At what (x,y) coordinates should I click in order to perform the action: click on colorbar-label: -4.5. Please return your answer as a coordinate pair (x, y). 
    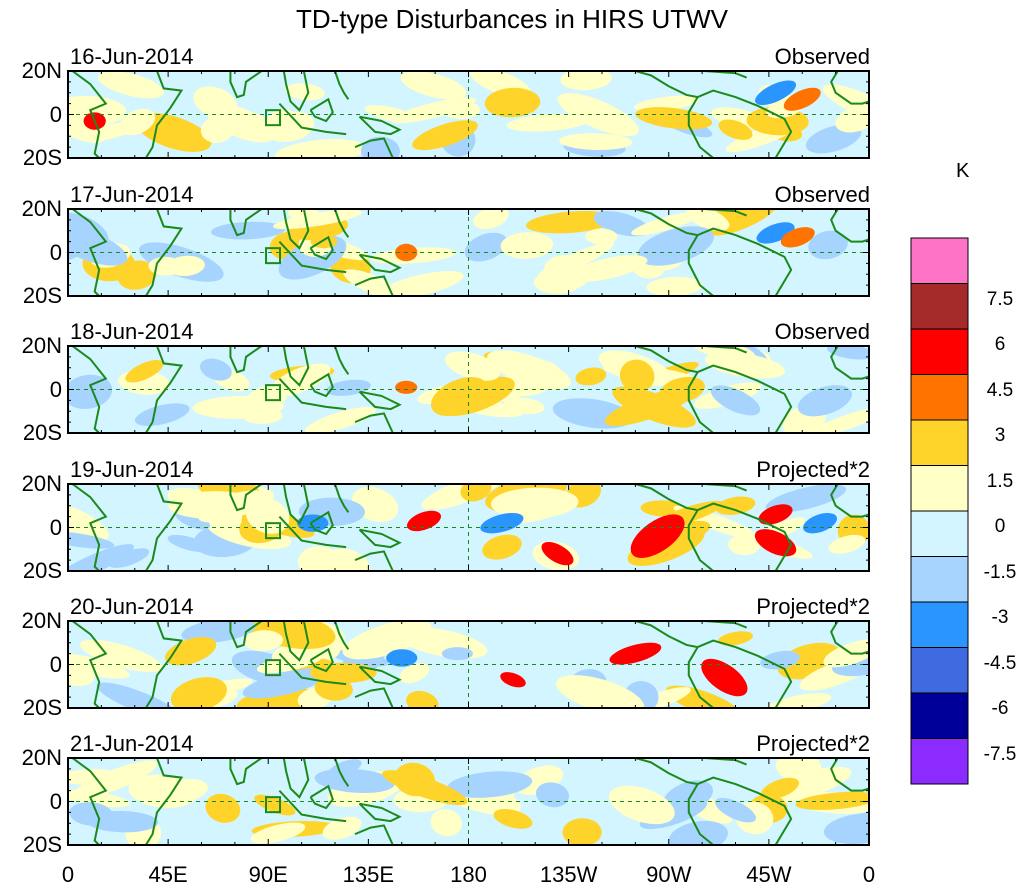
    Looking at the image, I should click on (1000, 663).